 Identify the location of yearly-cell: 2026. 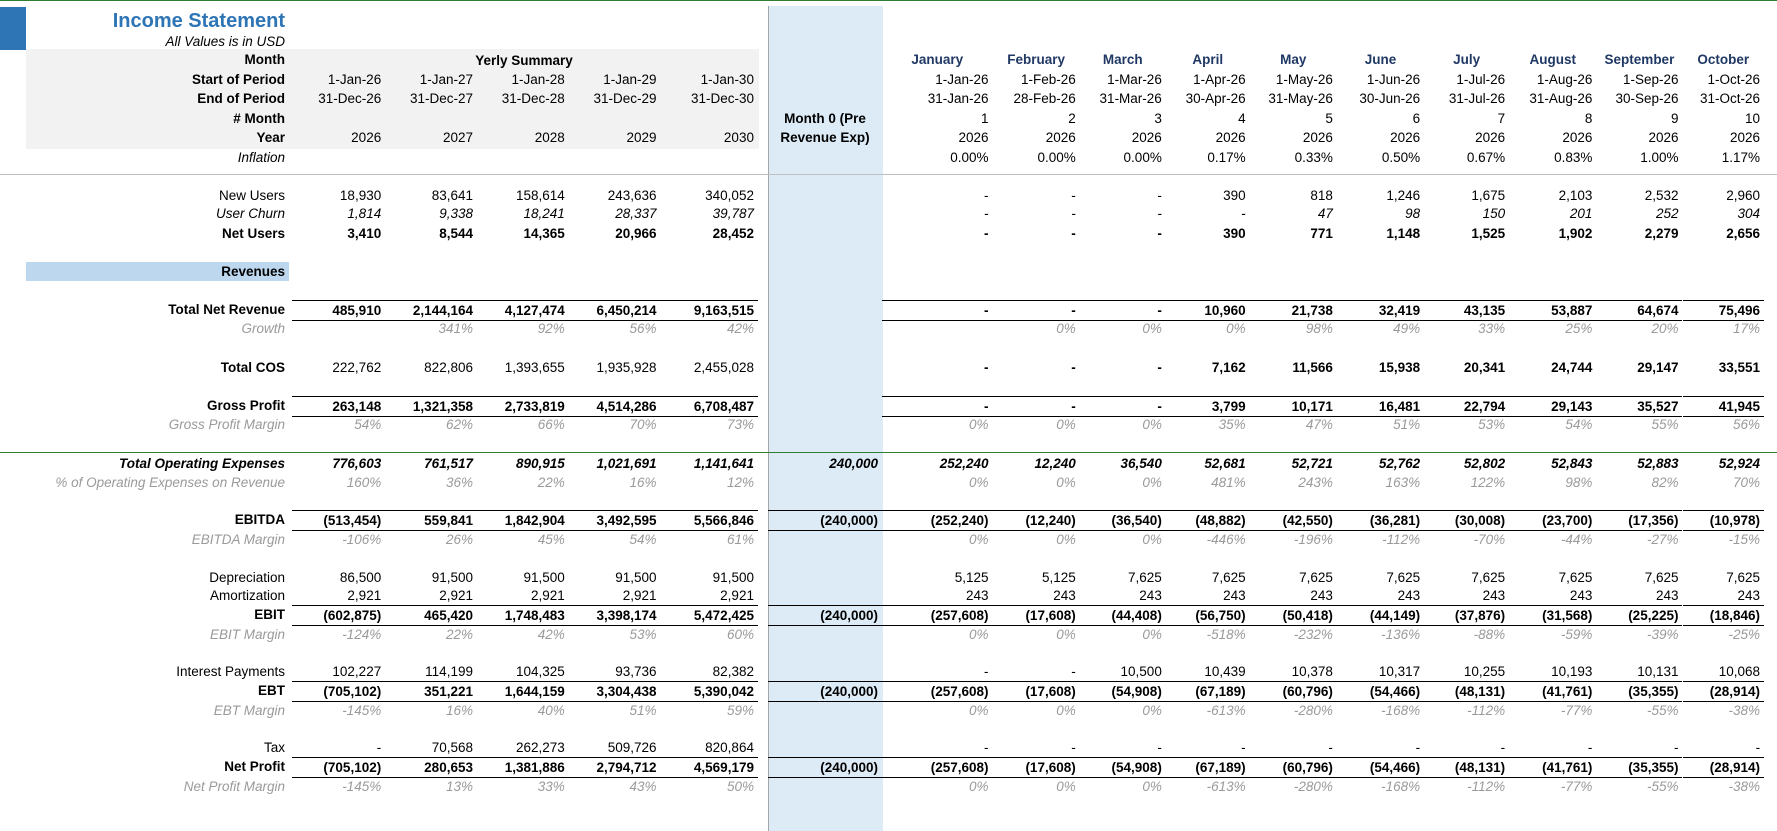
(366, 138).